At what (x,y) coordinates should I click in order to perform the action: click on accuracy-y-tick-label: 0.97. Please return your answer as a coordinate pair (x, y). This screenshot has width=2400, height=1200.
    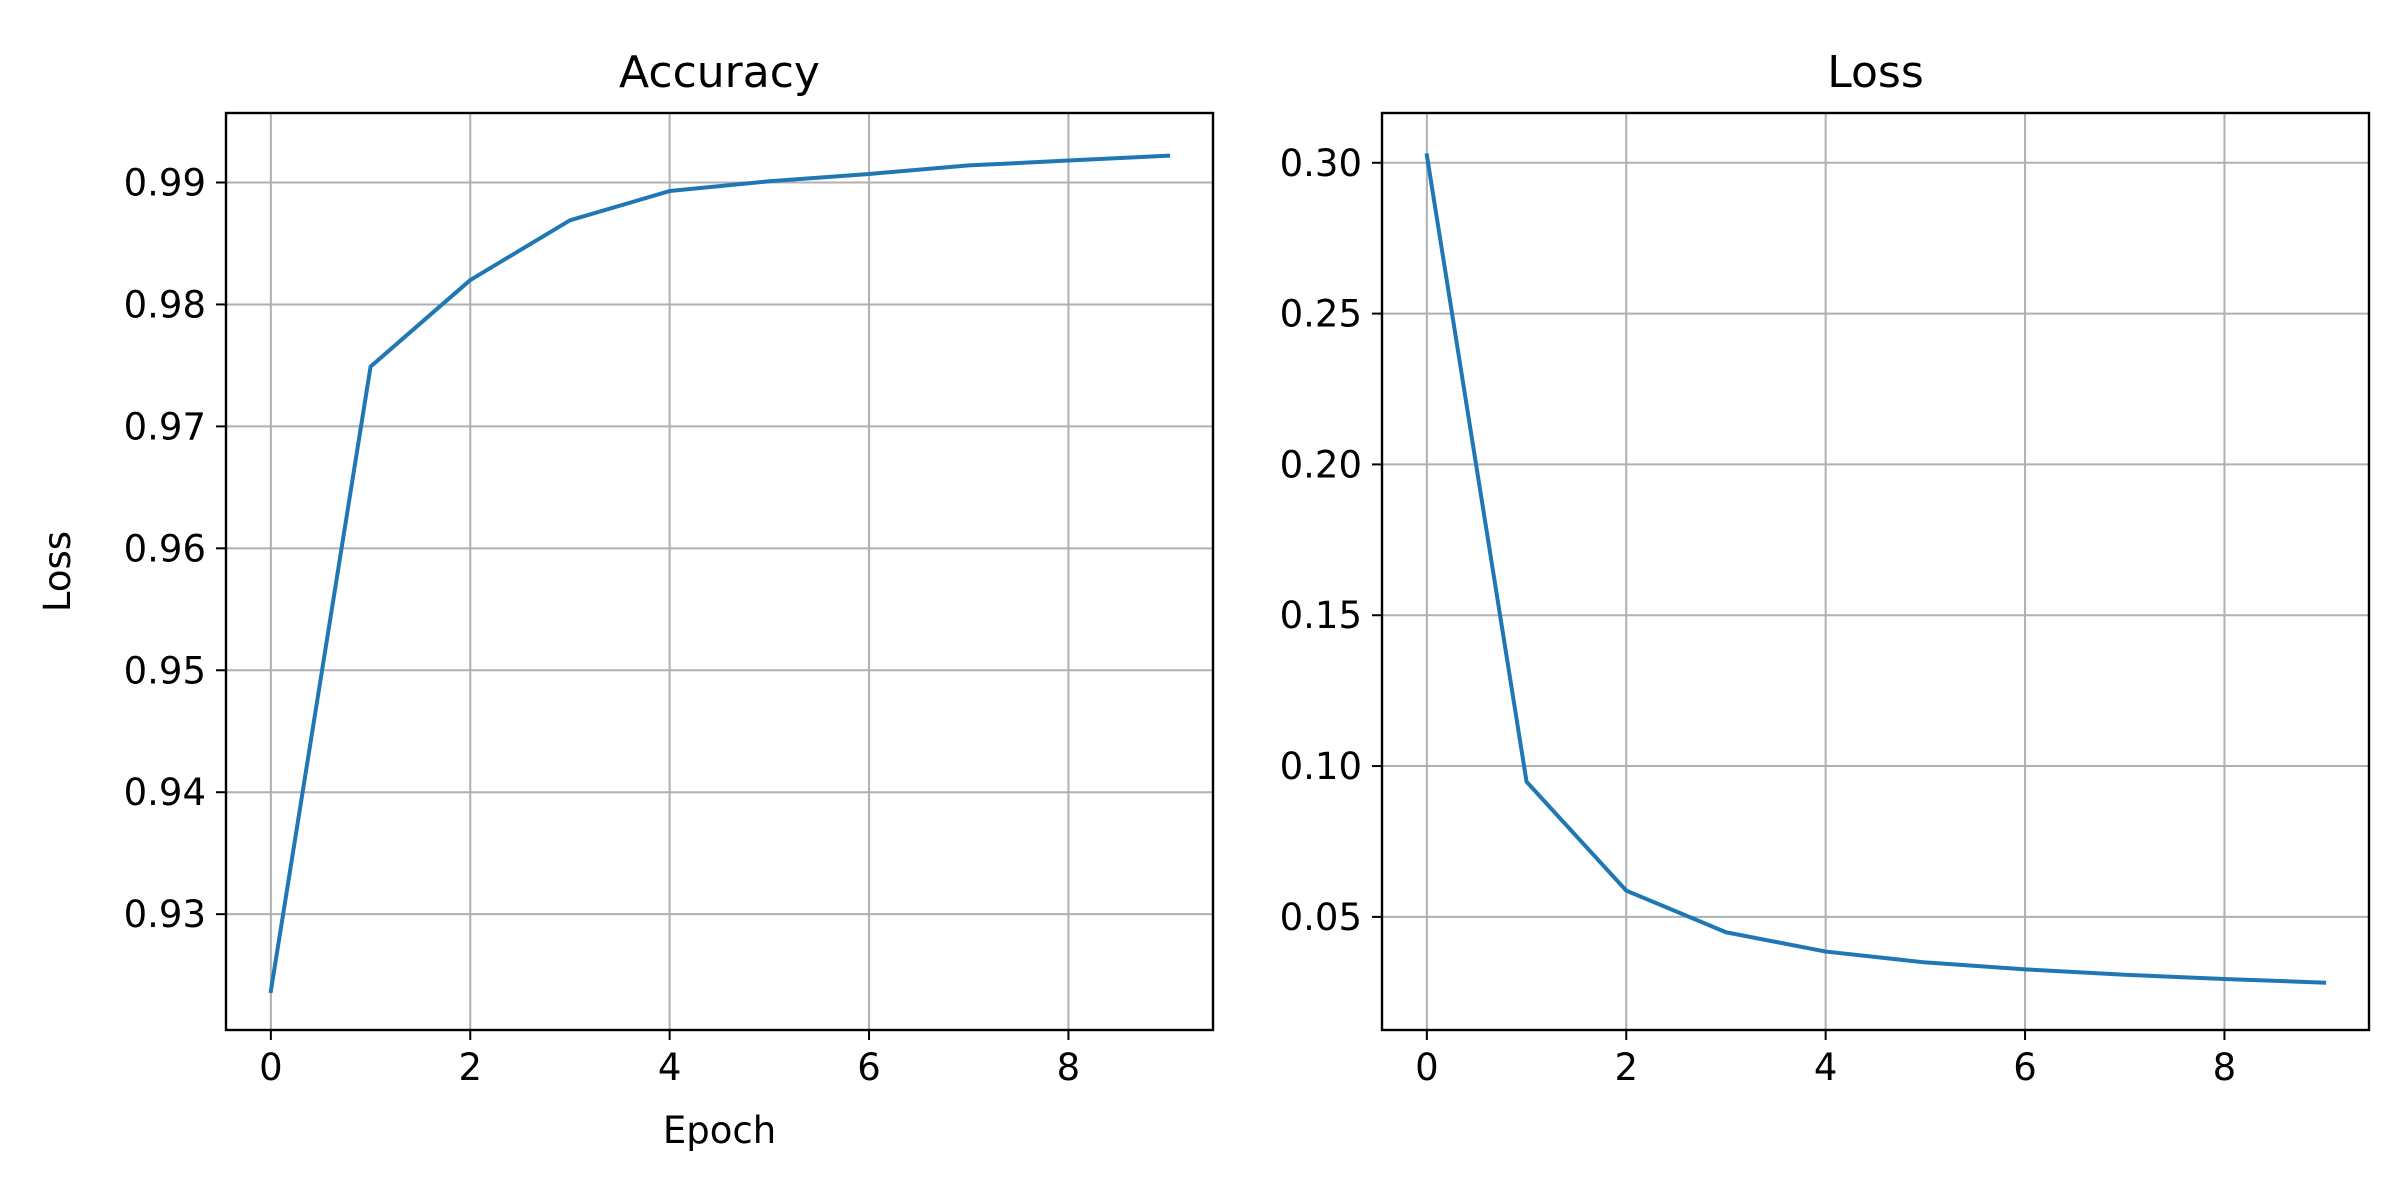
    Looking at the image, I should click on (165, 426).